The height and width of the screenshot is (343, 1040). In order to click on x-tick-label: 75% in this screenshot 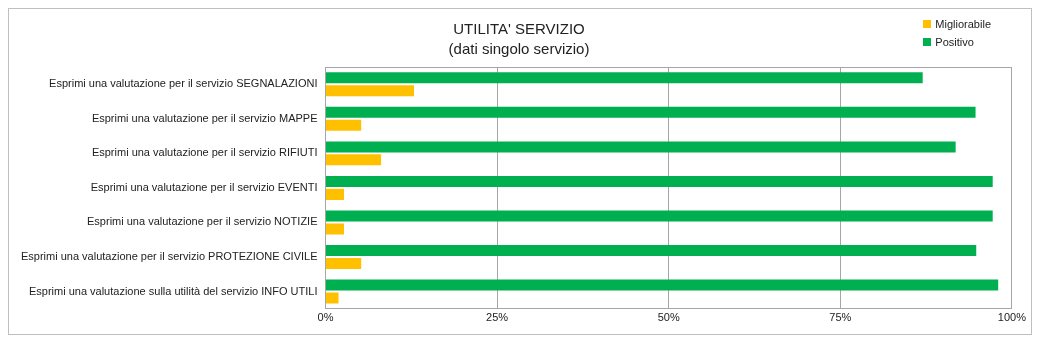, I will do `click(840, 317)`.